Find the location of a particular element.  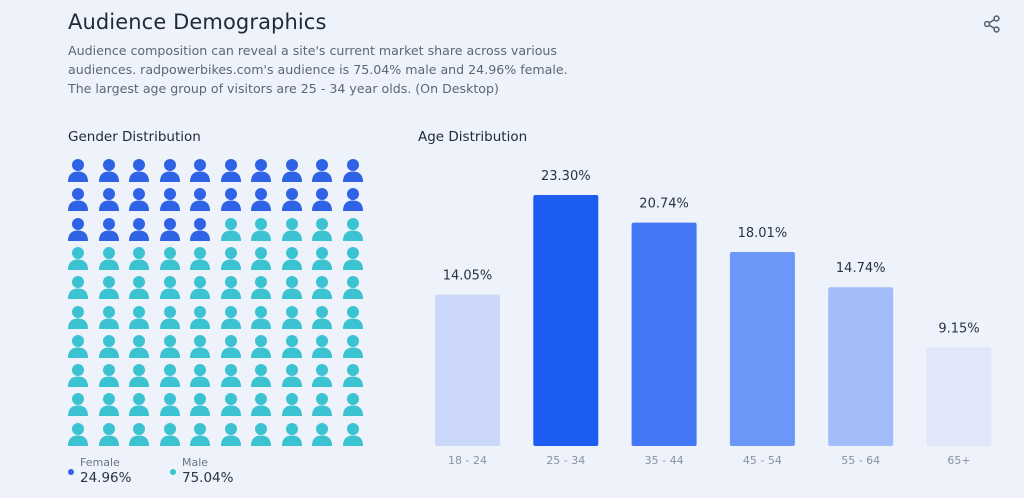

legend-male-label: Male is located at coordinates (195, 462).